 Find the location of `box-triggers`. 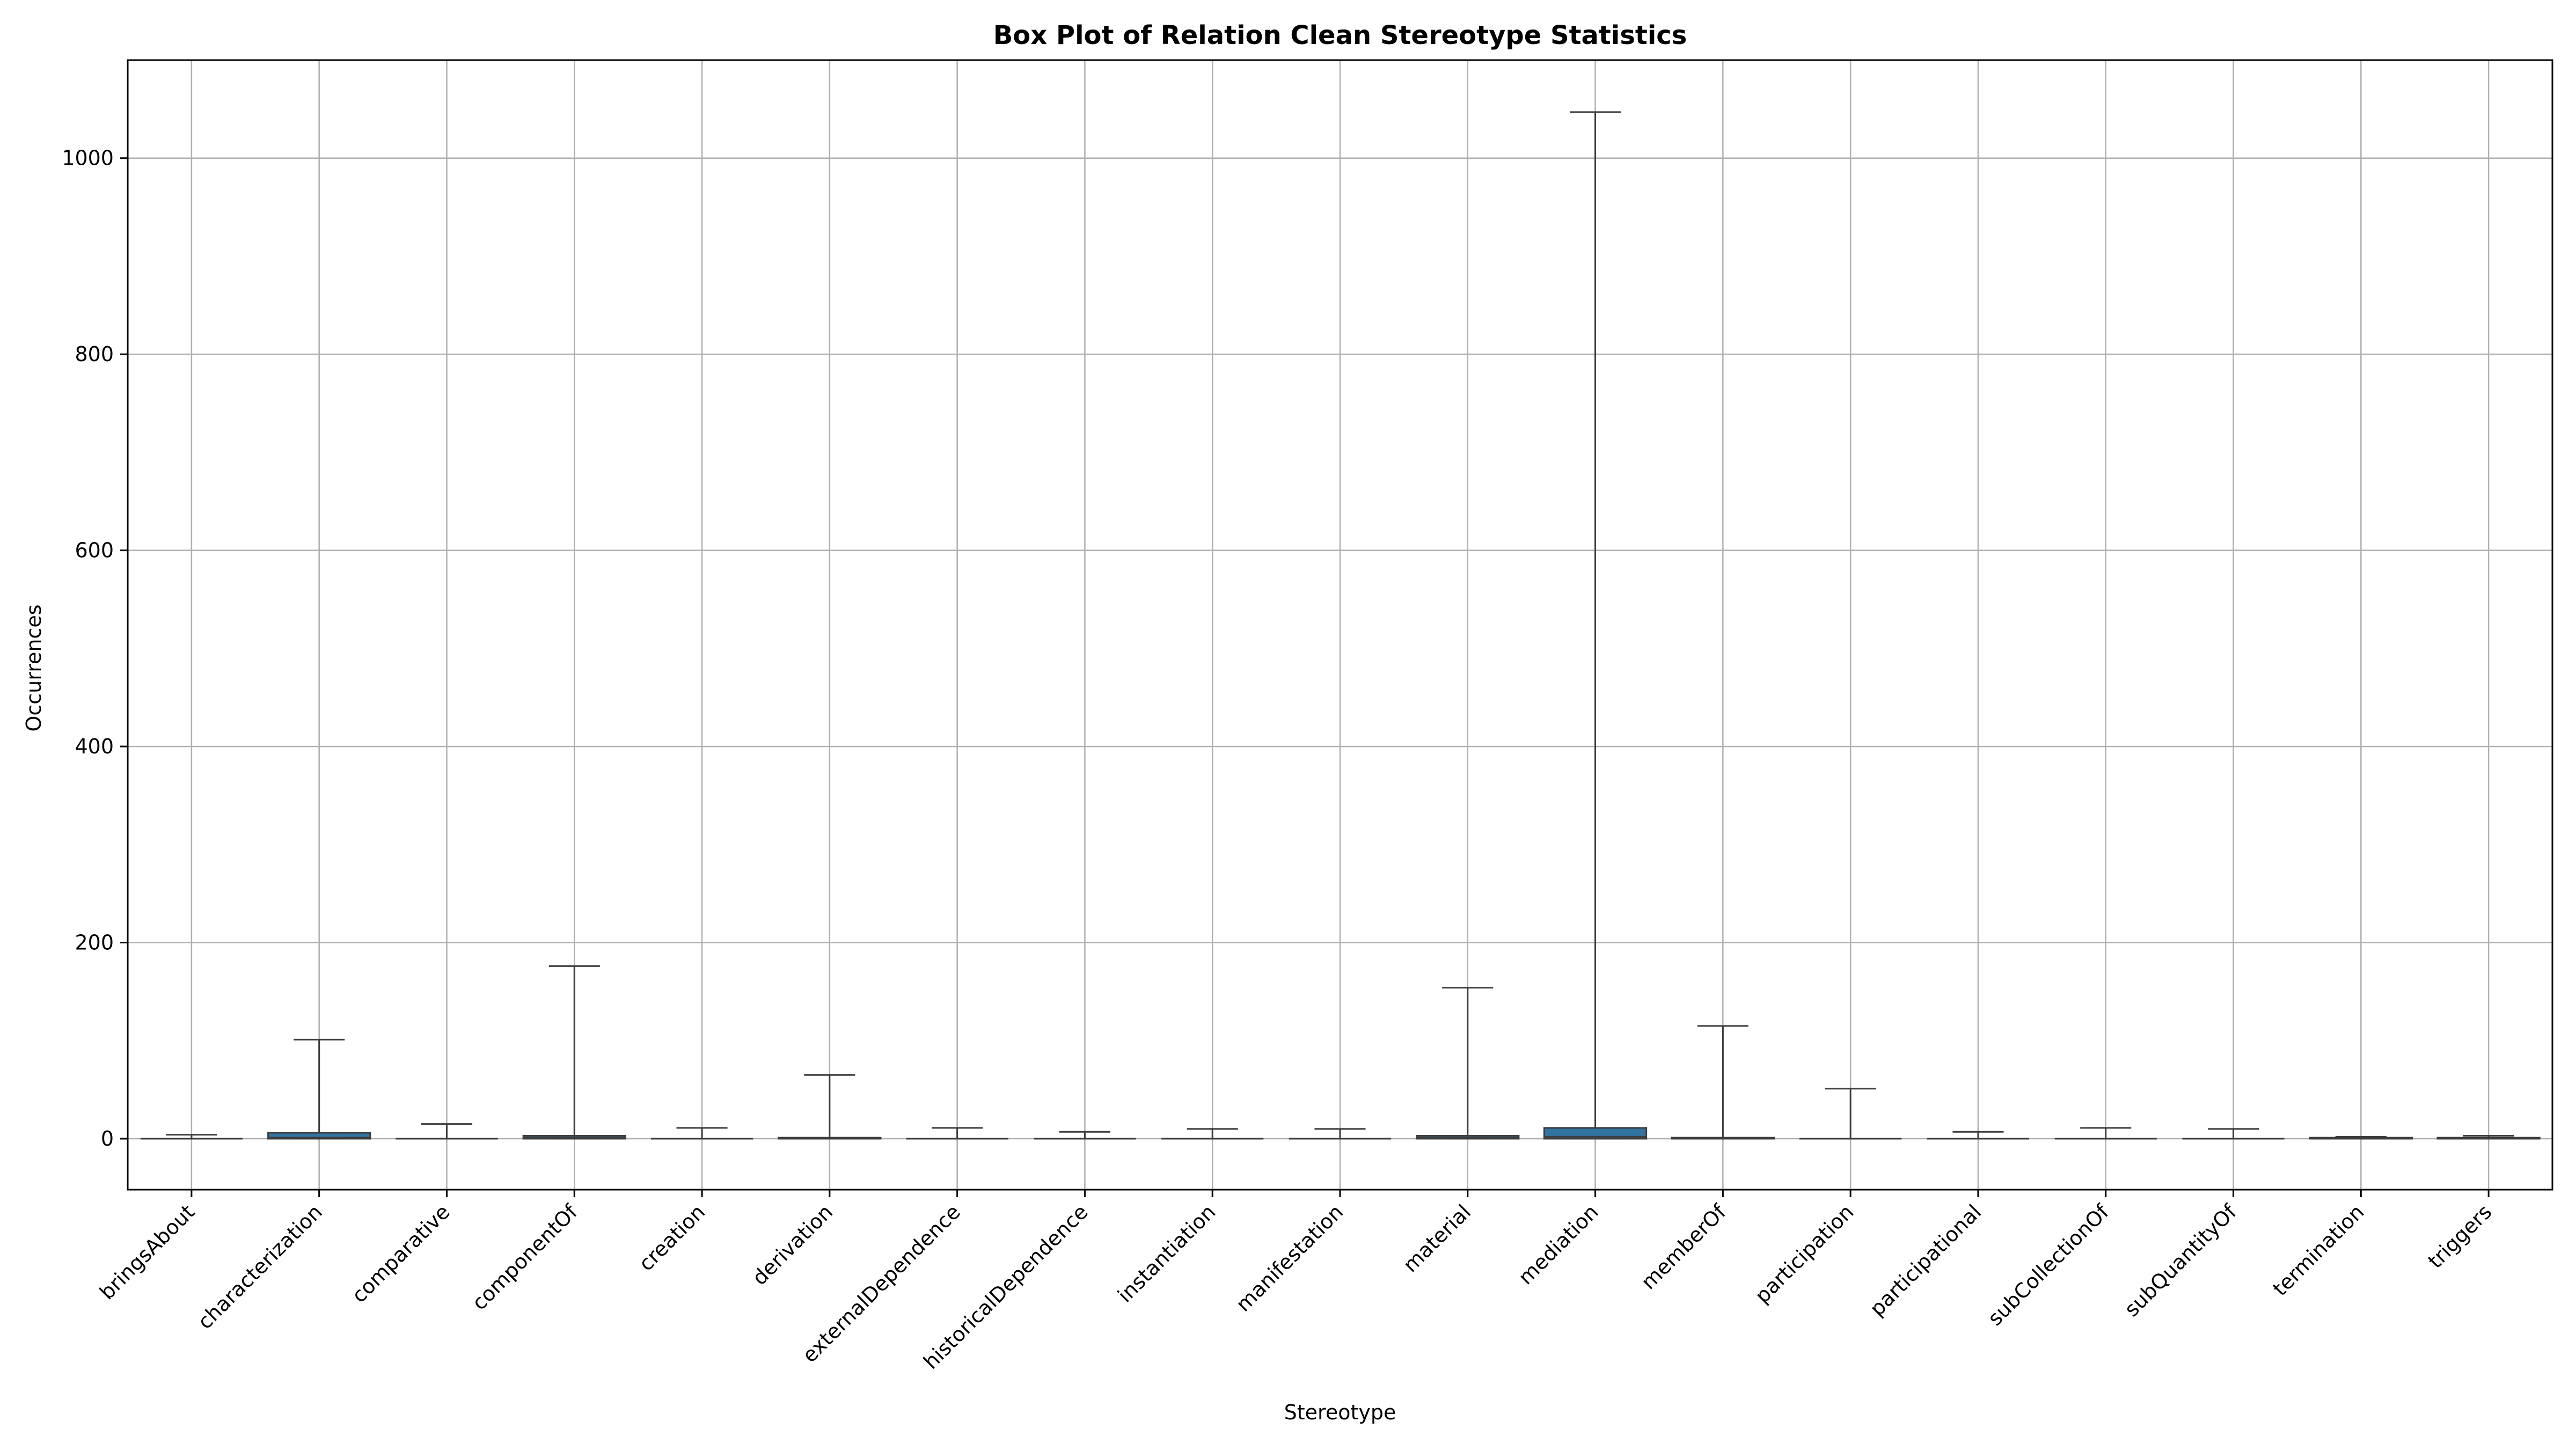

box-triggers is located at coordinates (2488, 1138).